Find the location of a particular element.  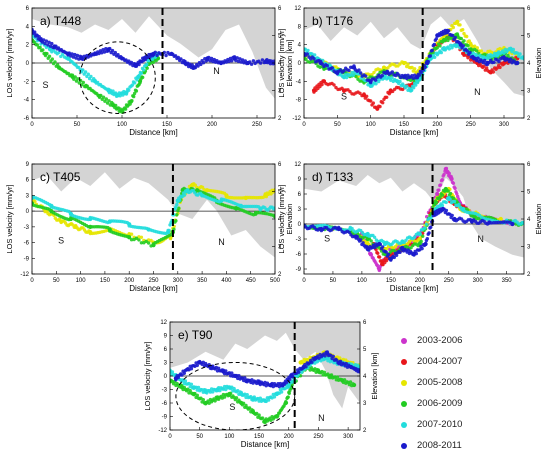

y-tick-label: 4 is located at coordinates (300, 46).